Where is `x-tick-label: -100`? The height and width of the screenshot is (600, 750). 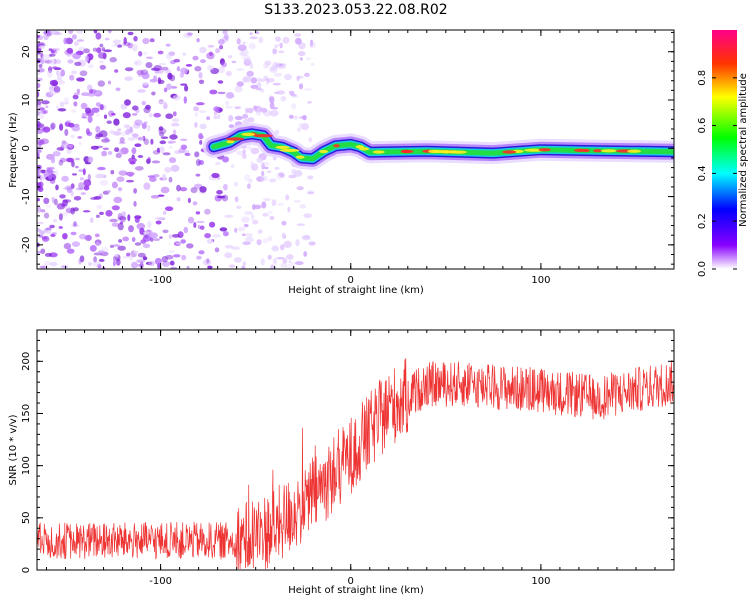
x-tick-label: -100 is located at coordinates (160, 581).